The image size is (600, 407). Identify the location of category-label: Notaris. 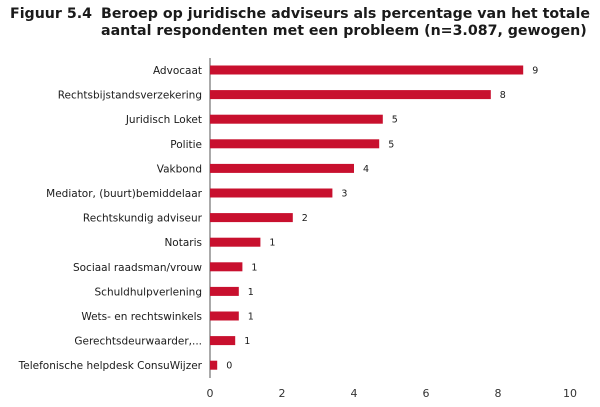
(183, 243).